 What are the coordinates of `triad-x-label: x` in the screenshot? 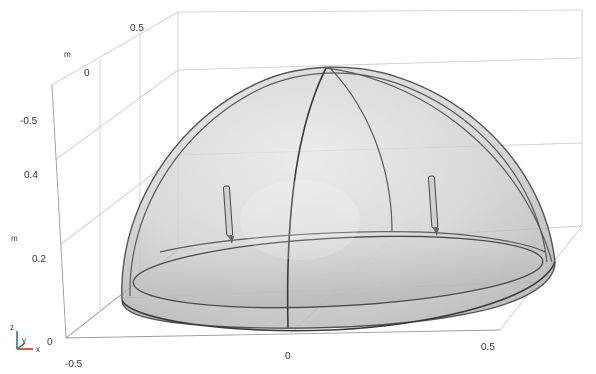 It's located at (38, 349).